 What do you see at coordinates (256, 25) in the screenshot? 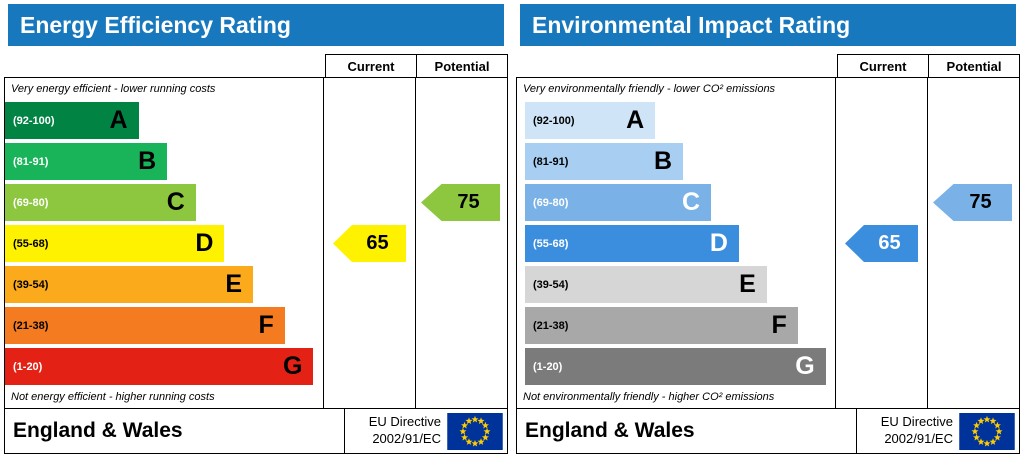
I see `energy-panel-title: Energy Efficiency Rating` at bounding box center [256, 25].